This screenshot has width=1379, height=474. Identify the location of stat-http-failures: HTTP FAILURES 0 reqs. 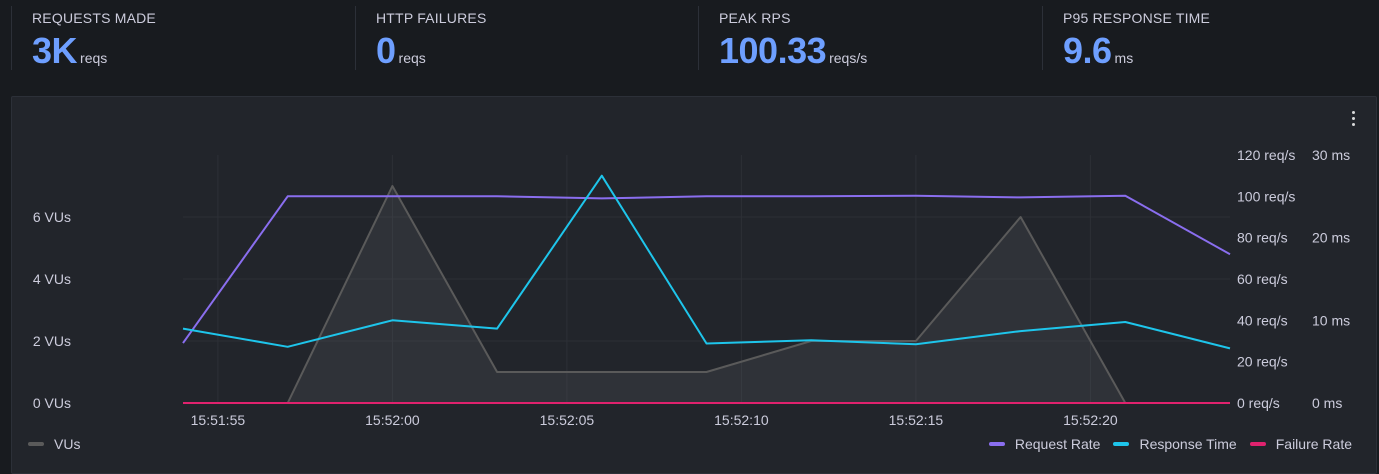
(526, 39).